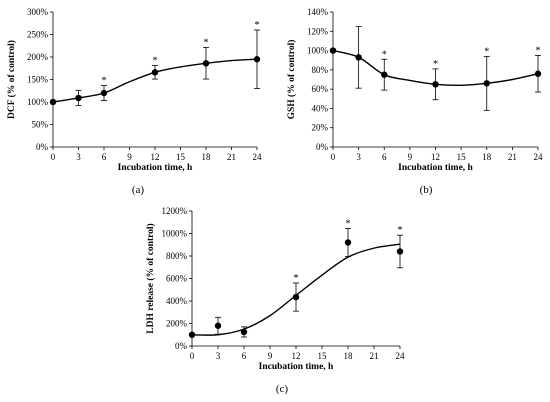 This screenshot has width=550, height=402. Describe the element at coordinates (282, 389) in the screenshot. I see `panel-label: (c)` at that location.